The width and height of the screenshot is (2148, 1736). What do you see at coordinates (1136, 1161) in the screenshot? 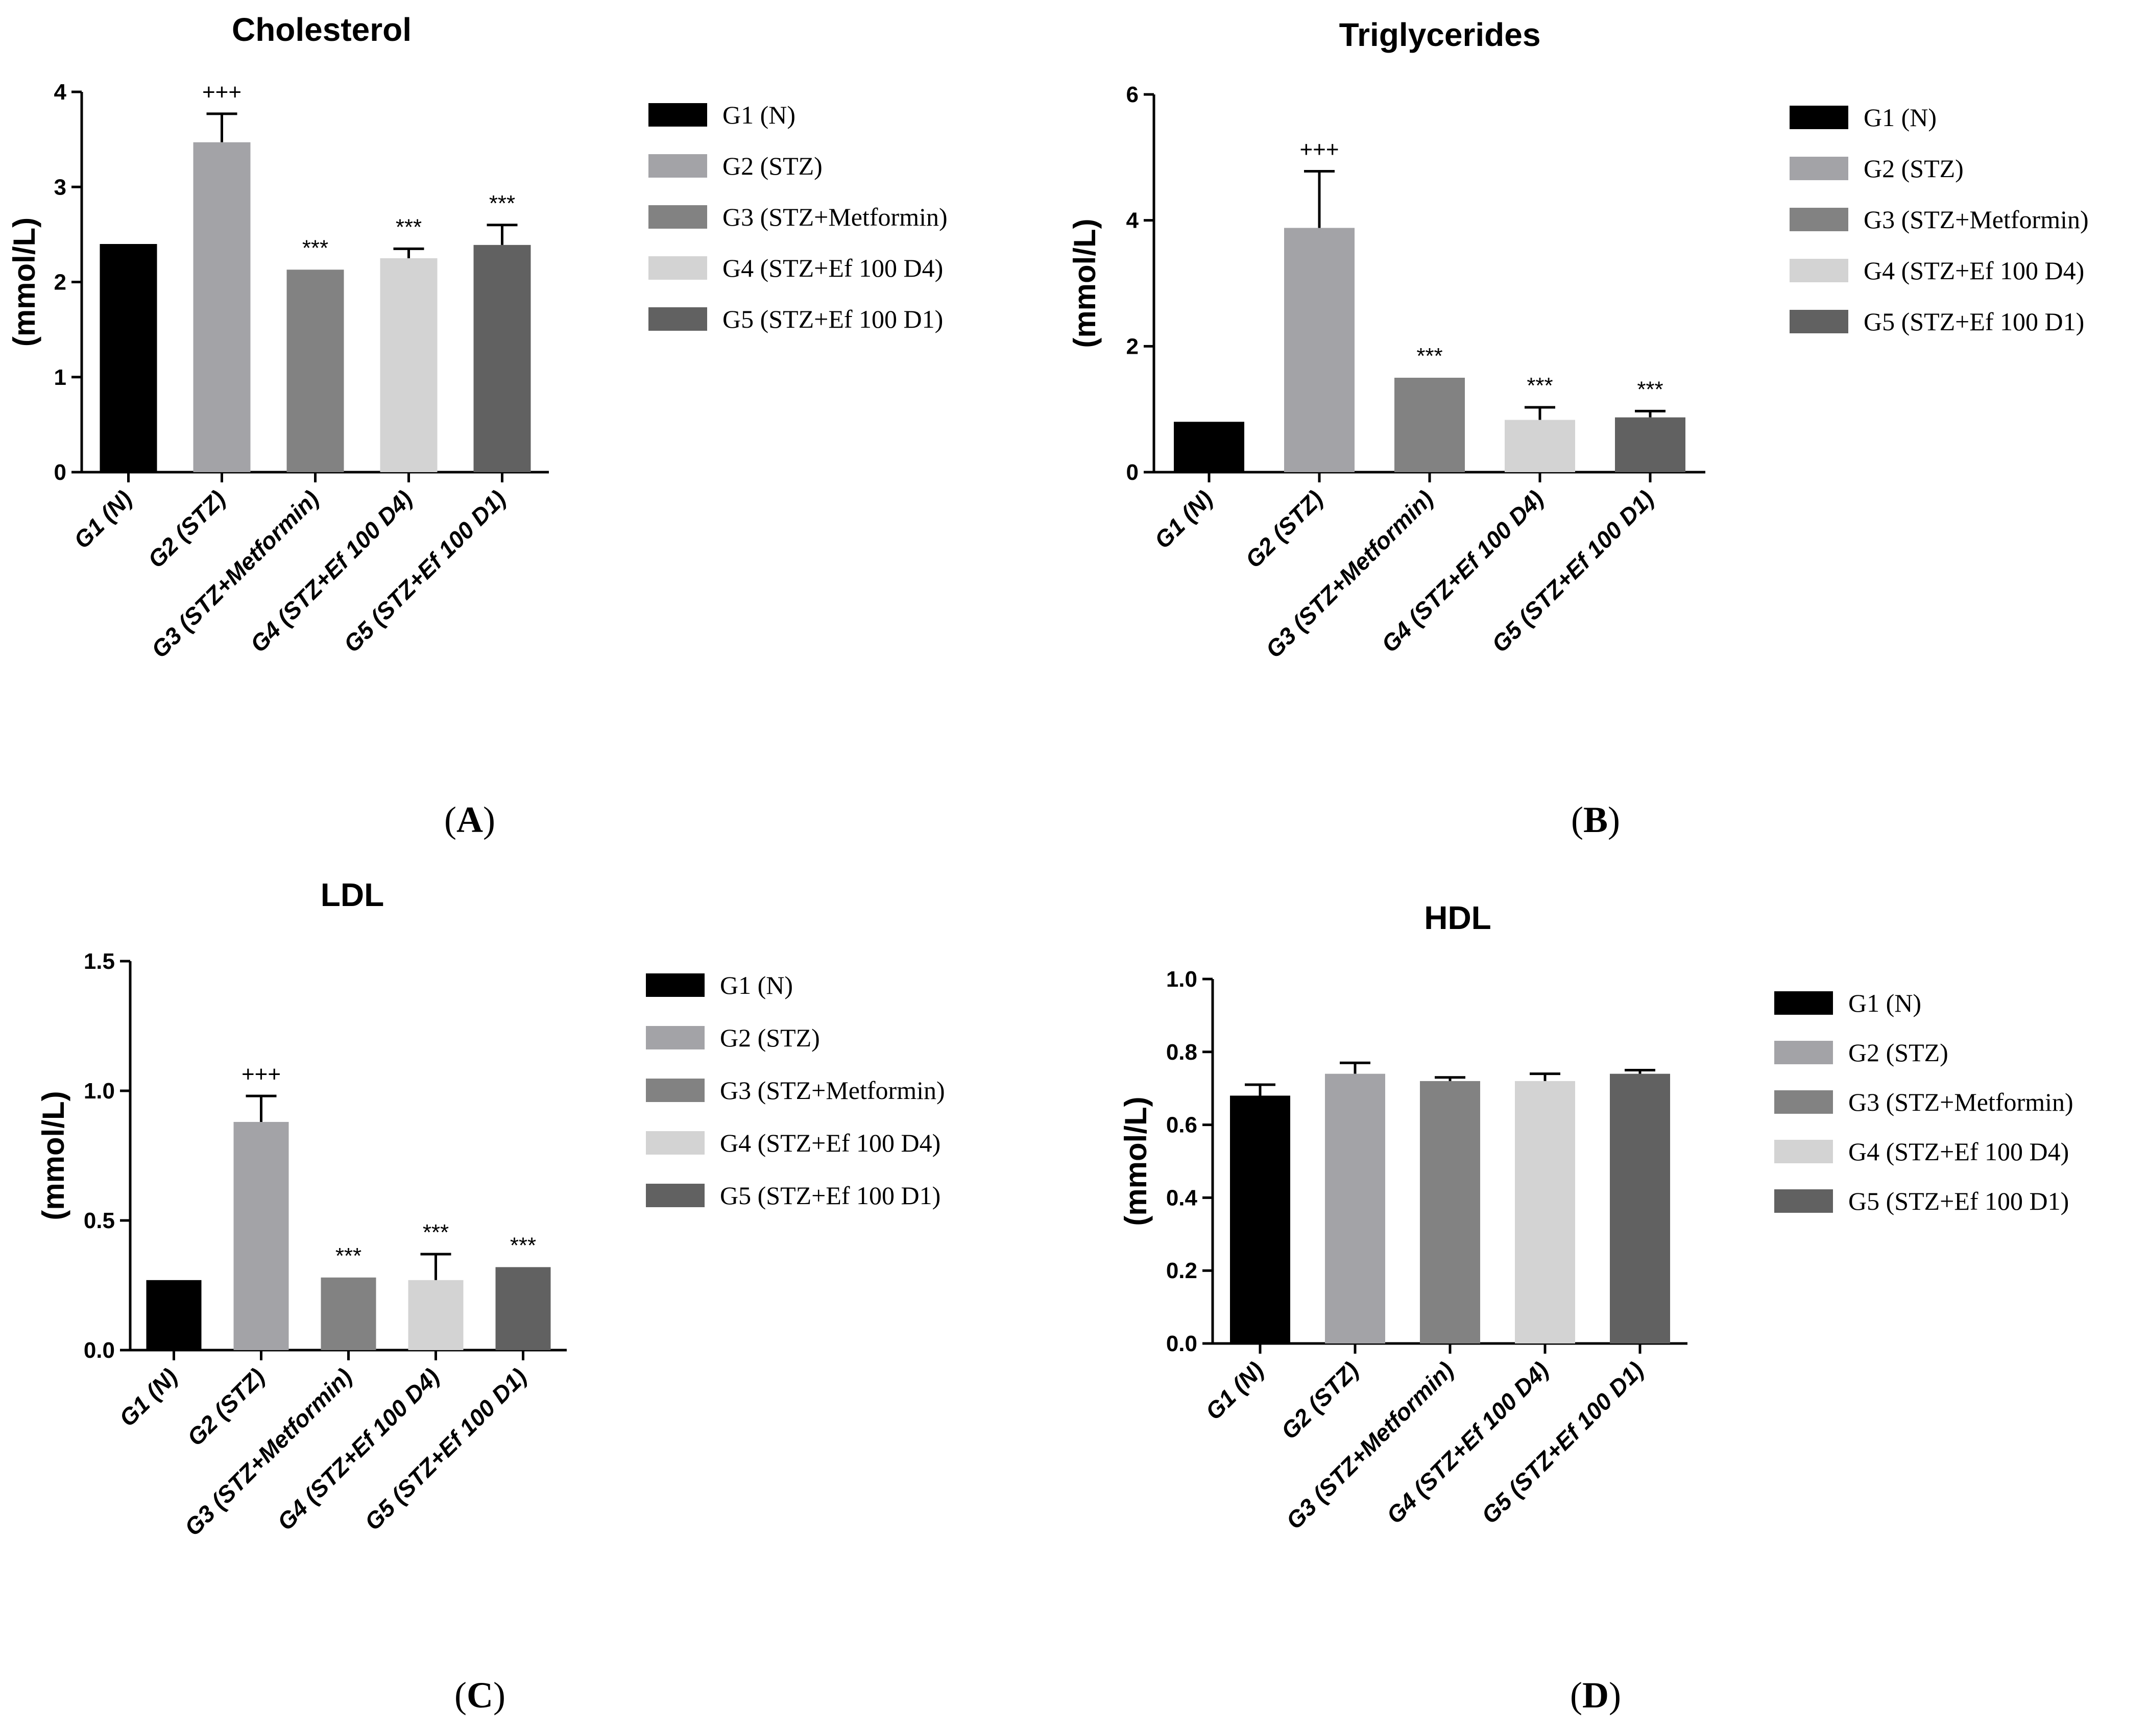
I see `y-axis-label: (mmol/L)` at bounding box center [1136, 1161].